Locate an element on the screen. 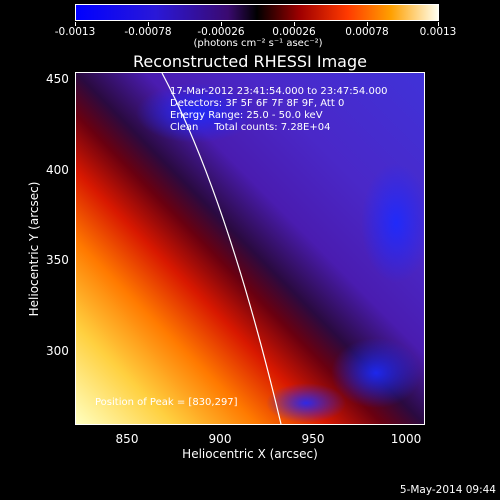 This screenshot has height=500, width=500. timestamp: 5-May-2014 09:44 is located at coordinates (447, 490).